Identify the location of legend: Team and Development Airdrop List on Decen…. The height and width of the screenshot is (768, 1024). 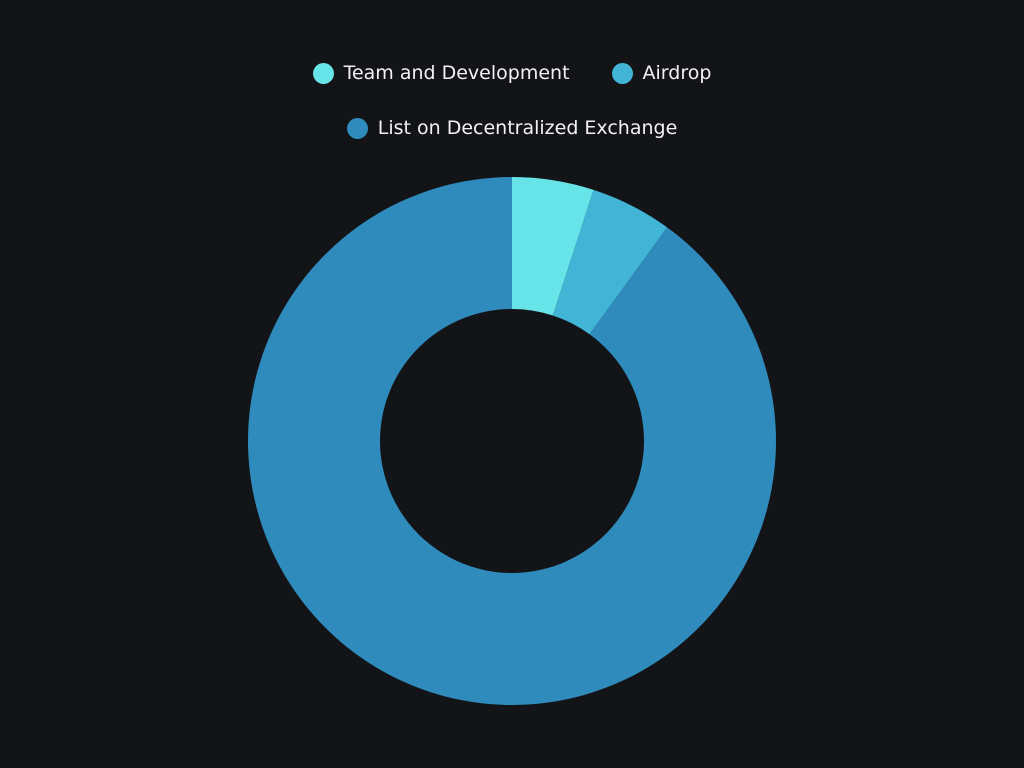
(512, 100).